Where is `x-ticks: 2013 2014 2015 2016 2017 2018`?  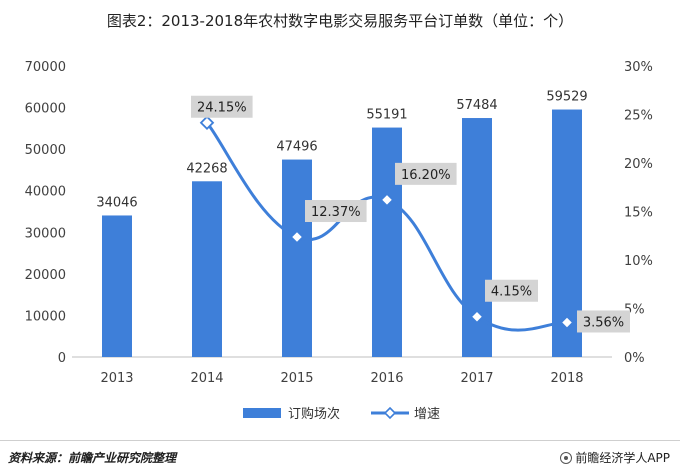 x-ticks: 2013 2014 2015 2016 2017 2018 is located at coordinates (341, 378).